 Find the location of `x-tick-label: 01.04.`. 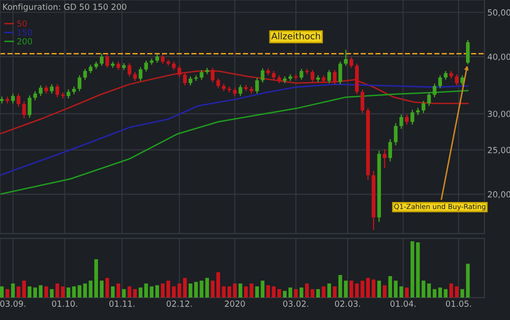

x-tick-label: 01.04. is located at coordinates (403, 303).